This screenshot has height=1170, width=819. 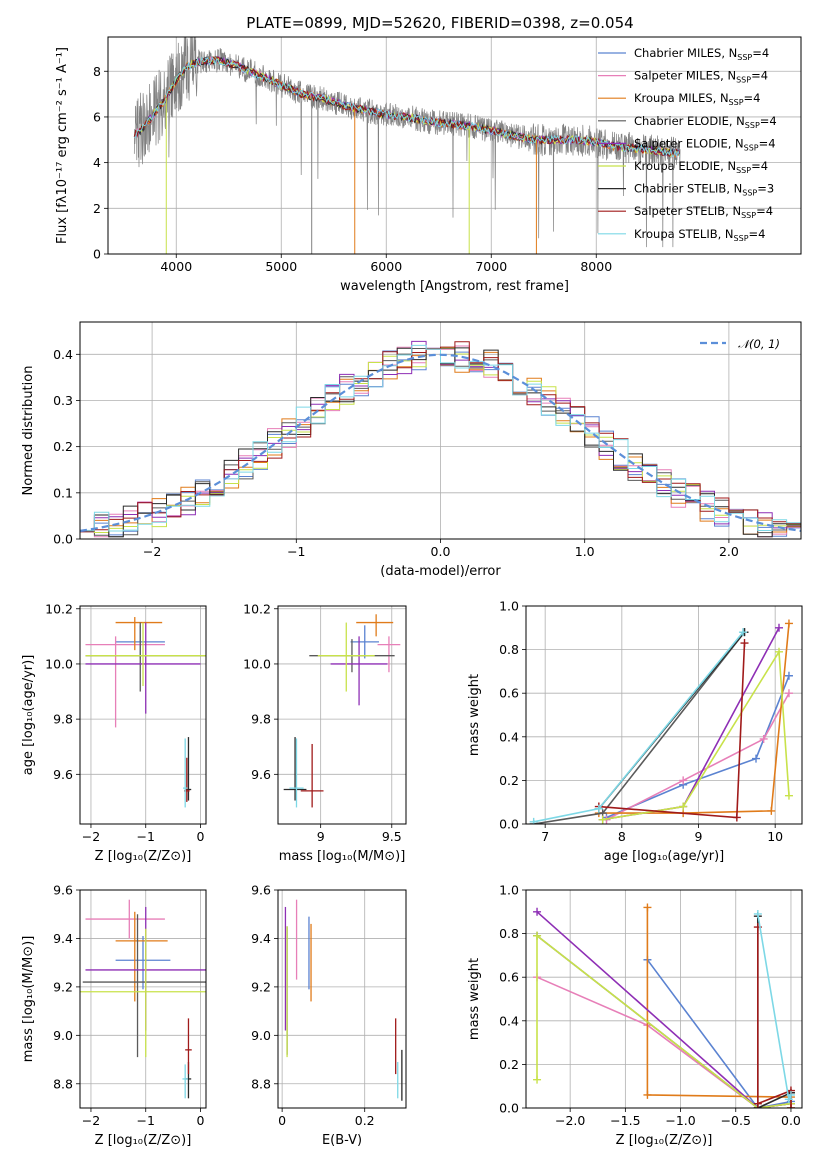 I want to click on mass-vs-Z-xlabel: Z [log₁₀(Z/Z⊙)], so click(x=143, y=1140).